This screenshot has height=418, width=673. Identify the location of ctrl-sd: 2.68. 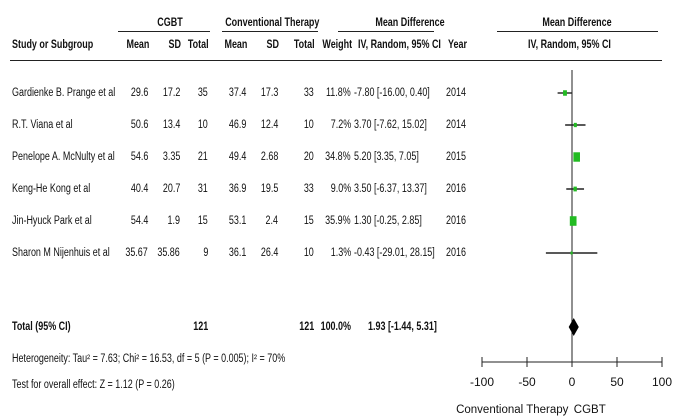
(269, 157).